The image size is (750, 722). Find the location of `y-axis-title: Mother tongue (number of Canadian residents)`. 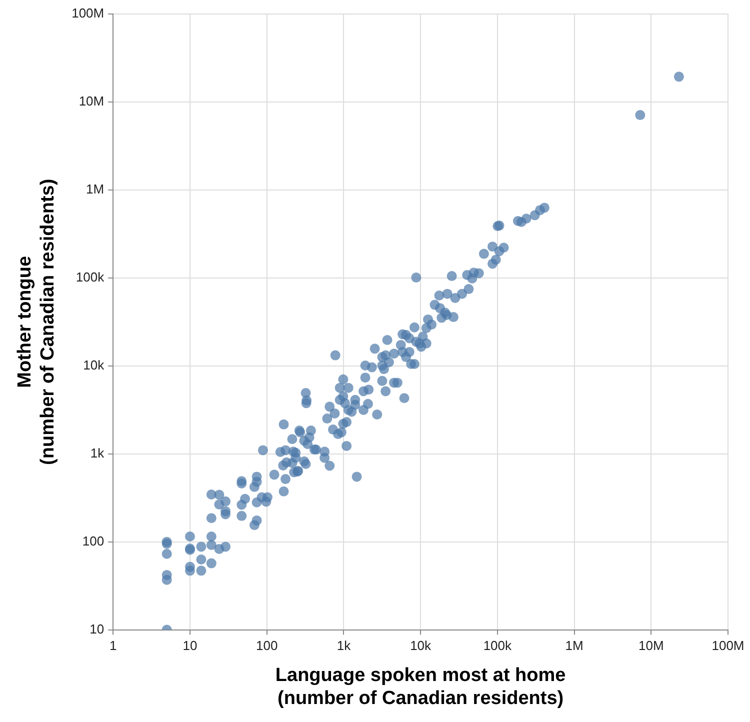

y-axis-title: Mother tongue (number of Canadian residents) is located at coordinates (36, 321).